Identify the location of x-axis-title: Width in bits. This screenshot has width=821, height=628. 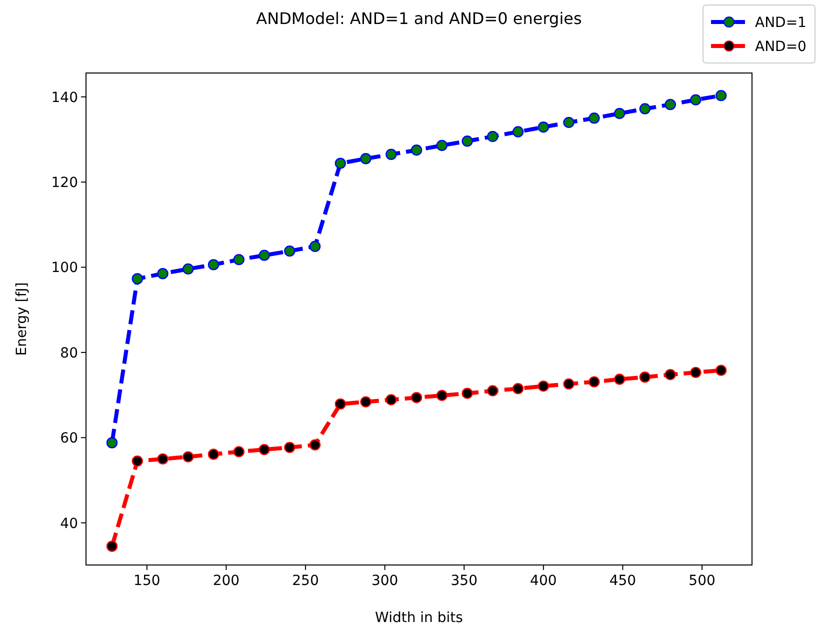
(419, 618).